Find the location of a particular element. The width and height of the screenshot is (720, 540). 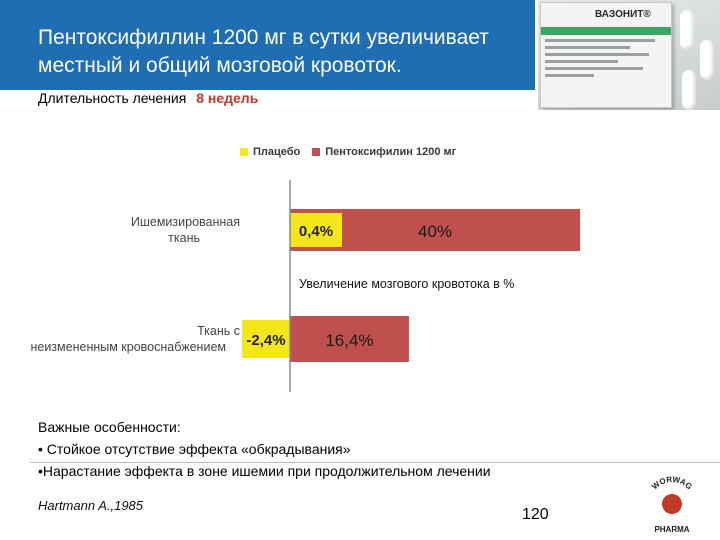

package-stripe is located at coordinates (606, 31).